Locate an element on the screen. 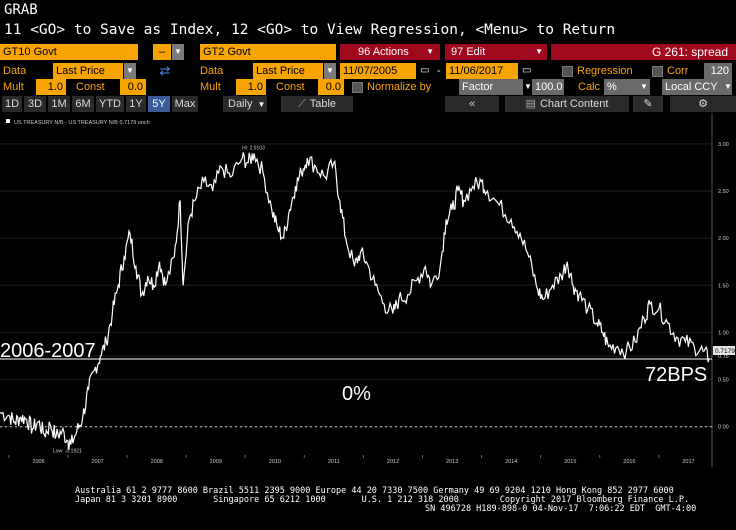 The height and width of the screenshot is (530, 736). mult1-input: 1.0 is located at coordinates (51, 87).